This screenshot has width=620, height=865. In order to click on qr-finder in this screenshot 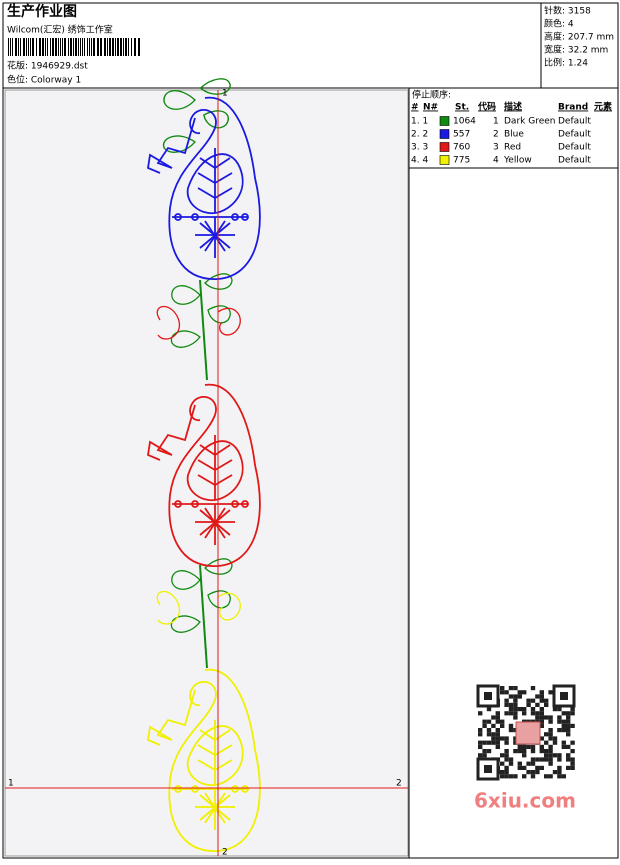, I will do `click(488, 696)`.